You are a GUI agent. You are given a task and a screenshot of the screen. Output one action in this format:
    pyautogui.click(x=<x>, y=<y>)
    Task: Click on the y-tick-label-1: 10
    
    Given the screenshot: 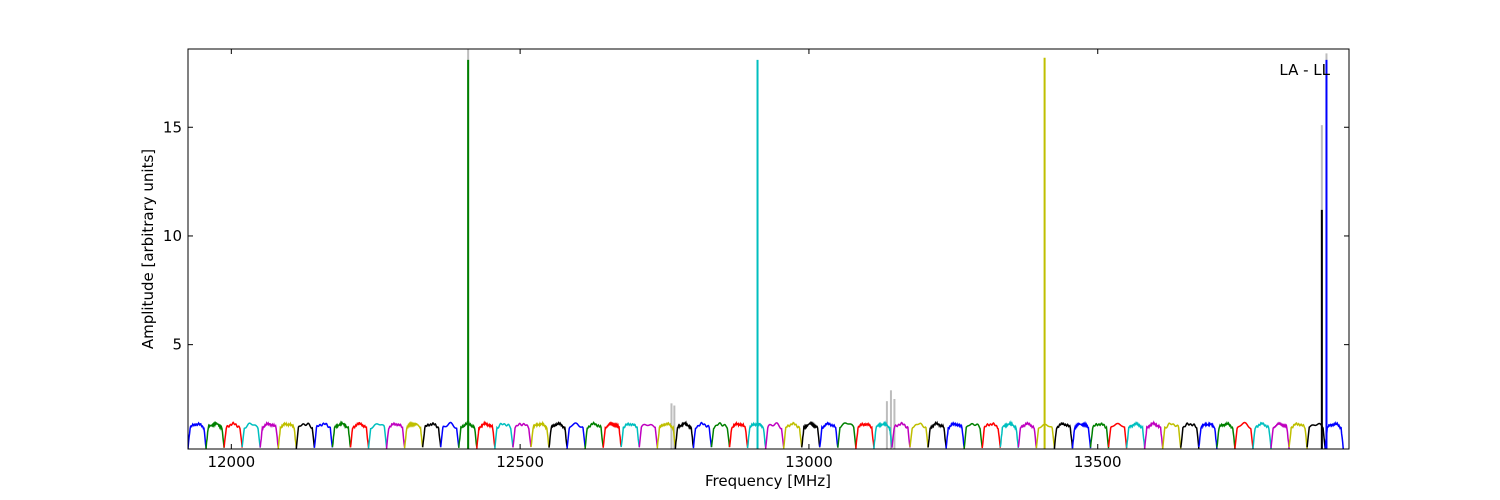 What is the action you would take?
    pyautogui.click(x=172, y=236)
    